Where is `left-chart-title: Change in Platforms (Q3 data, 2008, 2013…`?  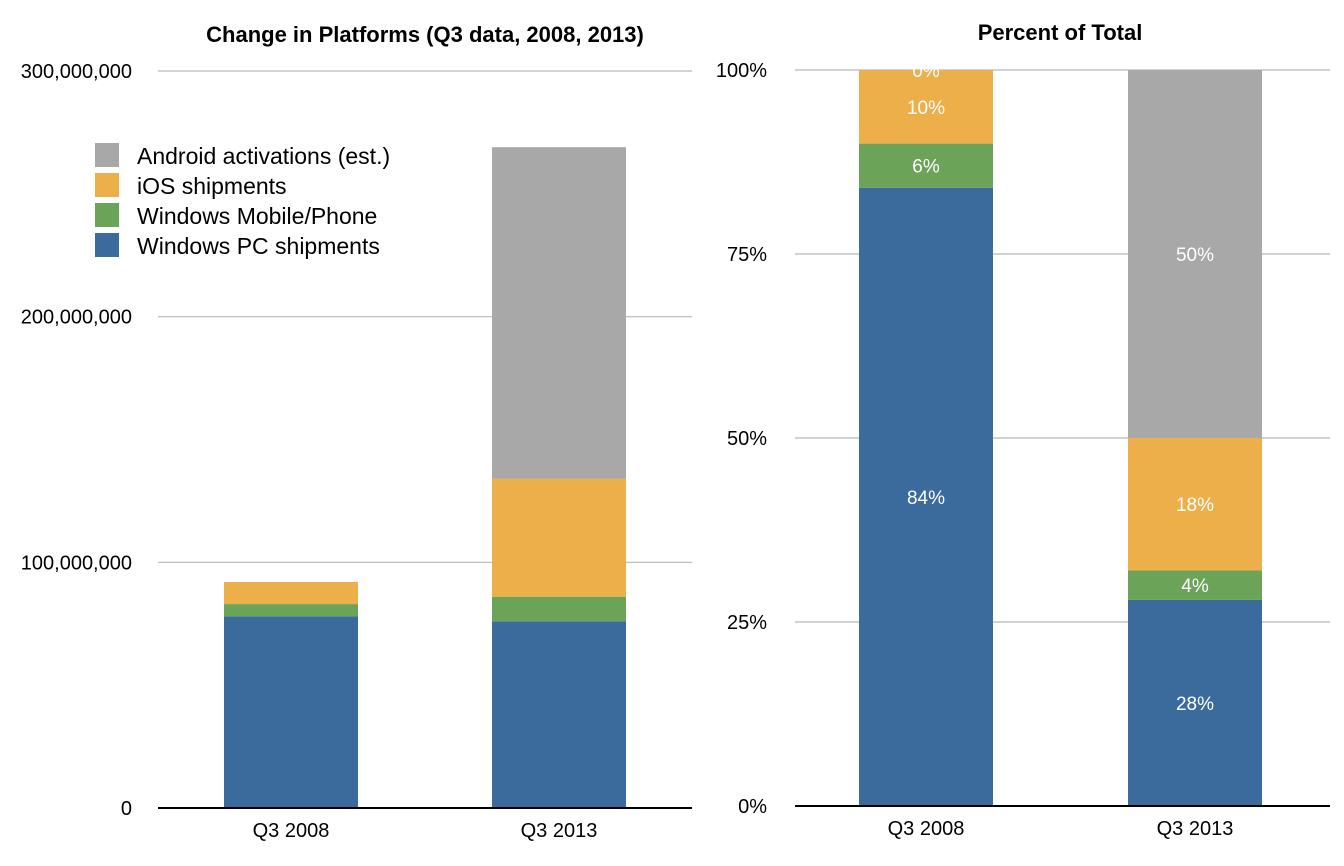
left-chart-title: Change in Platforms (Q3 data, 2008, 2013… is located at coordinates (425, 34).